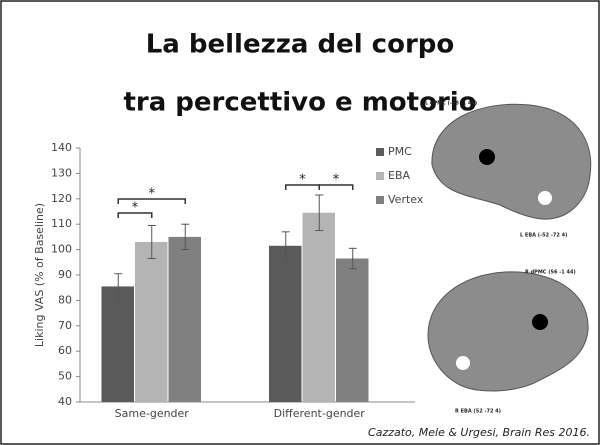  What do you see at coordinates (399, 175) in the screenshot?
I see `legend-label: EBA` at bounding box center [399, 175].